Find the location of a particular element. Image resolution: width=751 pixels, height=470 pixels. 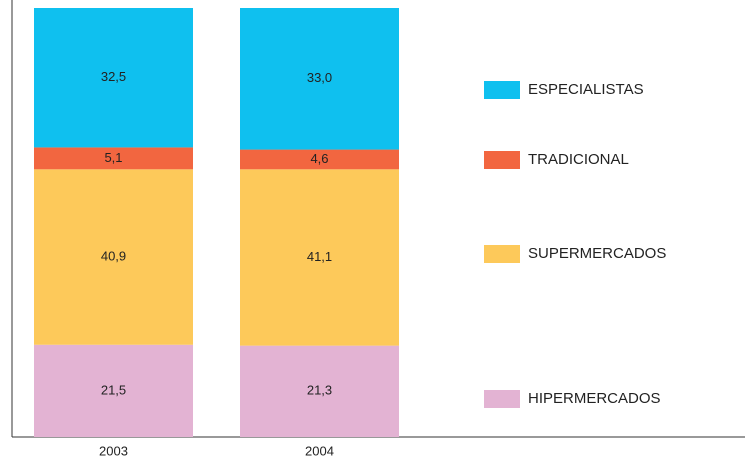

legend-label: TRADICIONAL is located at coordinates (578, 159).